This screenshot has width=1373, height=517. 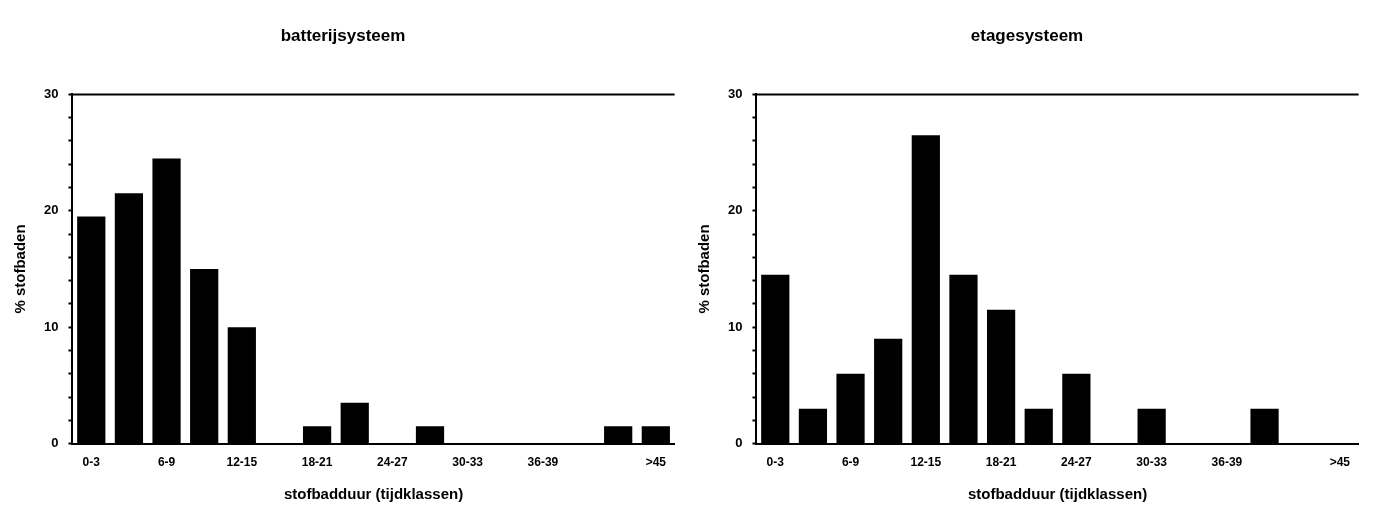 I want to click on chart-title: batterijsysteem, so click(x=343, y=35).